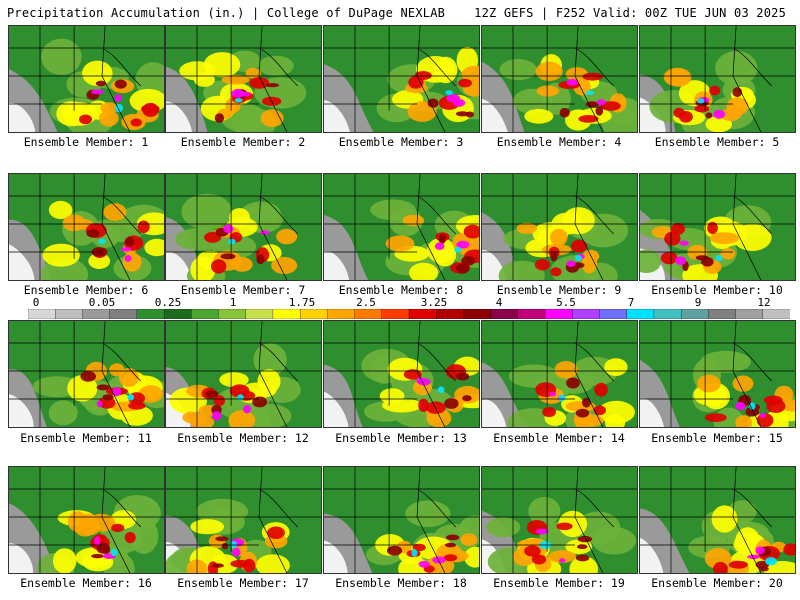 This screenshot has height=600, width=800. I want to click on member-label: Ensemble Member: 10, so click(717, 290).